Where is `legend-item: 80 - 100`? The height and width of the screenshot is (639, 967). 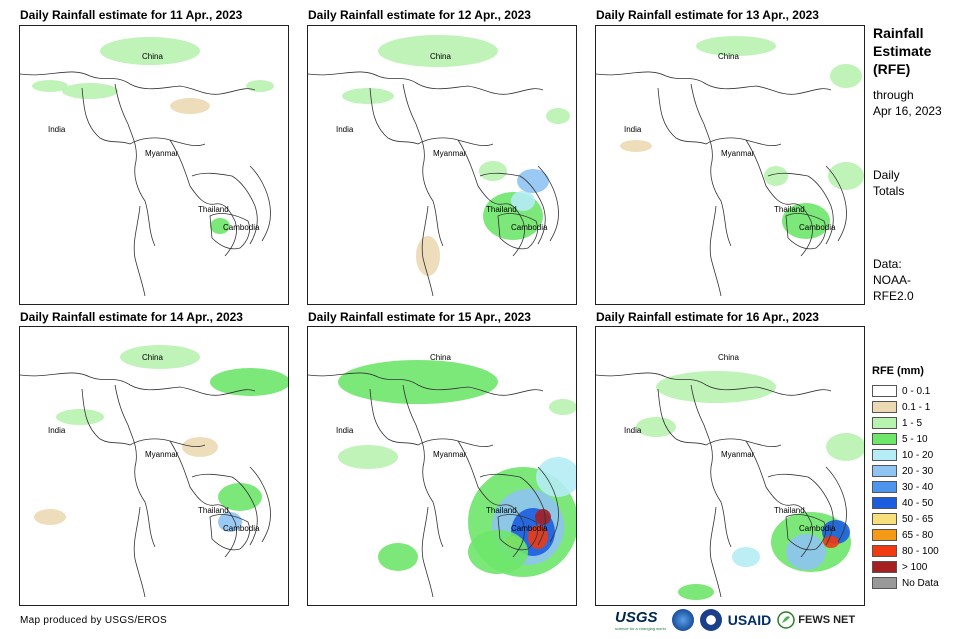 legend-item: 80 - 100 is located at coordinates (905, 551).